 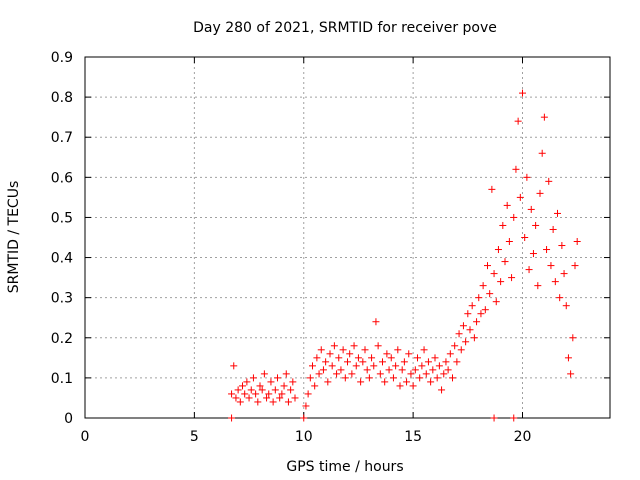 What do you see at coordinates (62, 259) in the screenshot?
I see `y-tick-label: 0.4` at bounding box center [62, 259].